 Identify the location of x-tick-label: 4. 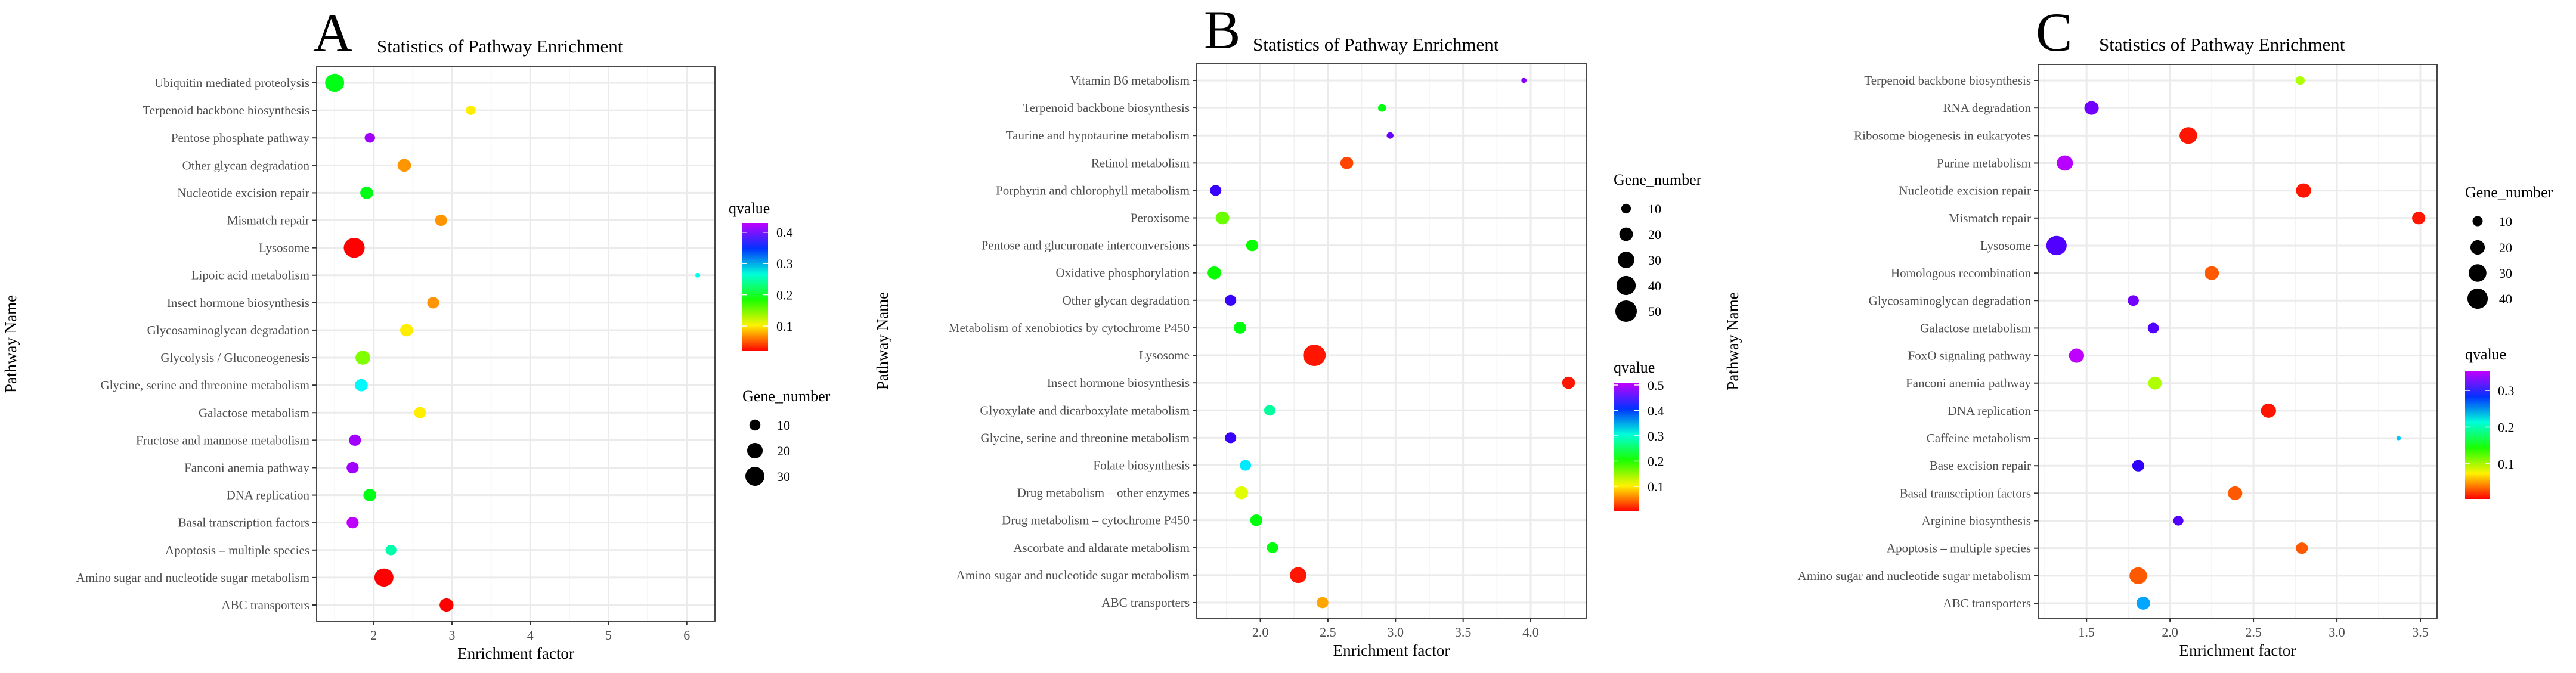
(530, 635).